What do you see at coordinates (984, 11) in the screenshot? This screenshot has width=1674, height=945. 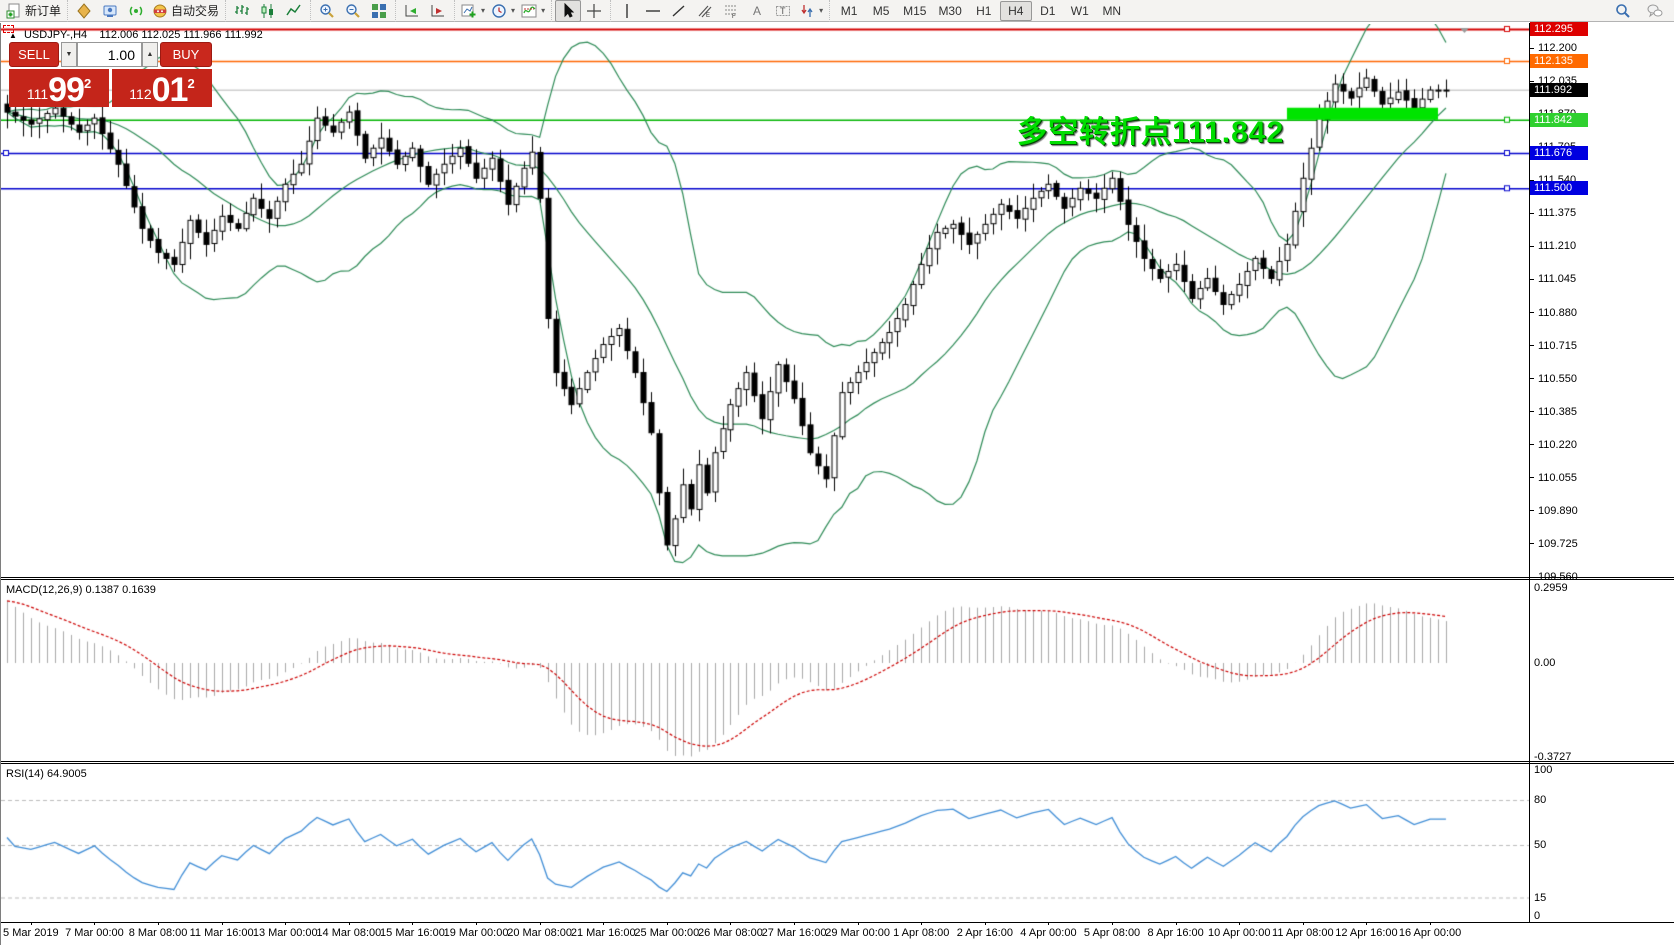 I see `timeframe-H1: H1` at bounding box center [984, 11].